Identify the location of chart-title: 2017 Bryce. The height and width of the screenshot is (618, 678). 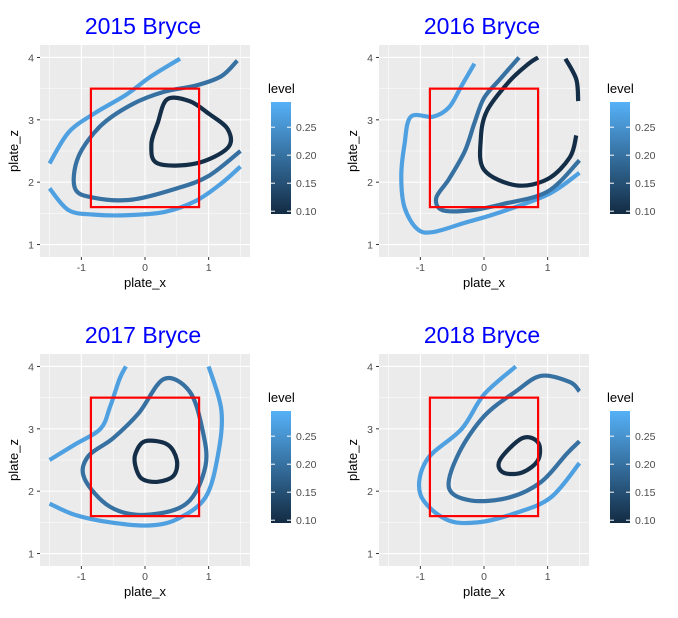
(143, 335).